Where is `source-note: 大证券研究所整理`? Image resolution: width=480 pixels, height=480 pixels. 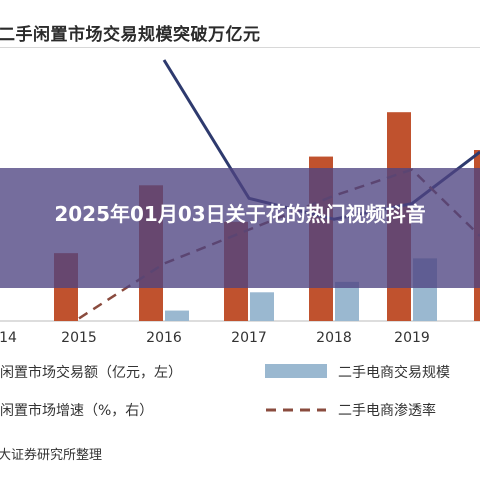 source-note: 大证券研究所整理 is located at coordinates (51, 455).